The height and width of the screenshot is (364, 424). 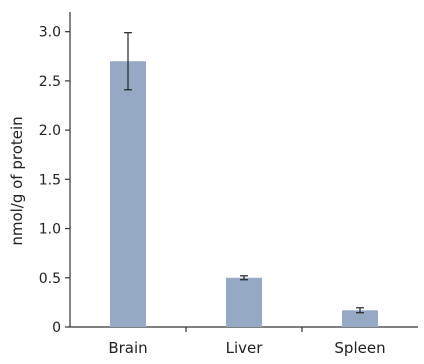 I want to click on y-tick-label: 2.0, so click(x=50, y=131).